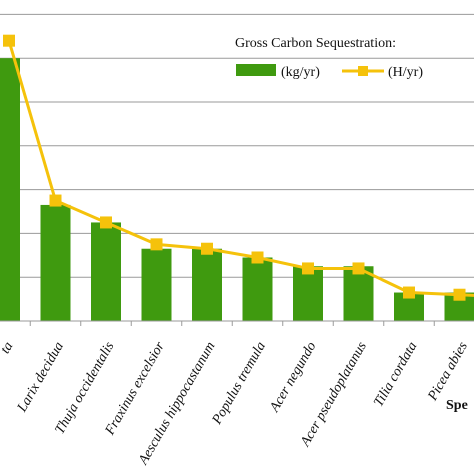 Image resolution: width=474 pixels, height=474 pixels. Describe the element at coordinates (256, 70) in the screenshot. I see `legend-bar-swatch` at that location.